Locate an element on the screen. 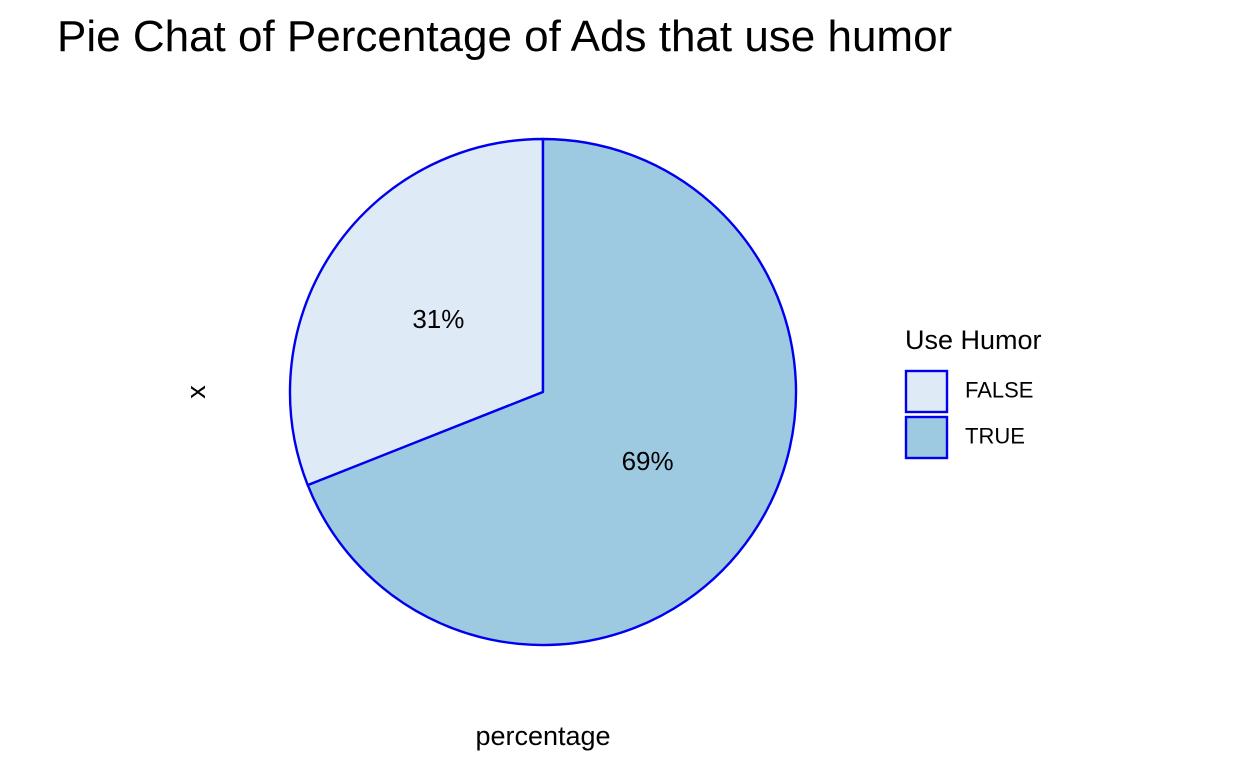  pie-slice-labels: 31% 69% is located at coordinates (542, 390).